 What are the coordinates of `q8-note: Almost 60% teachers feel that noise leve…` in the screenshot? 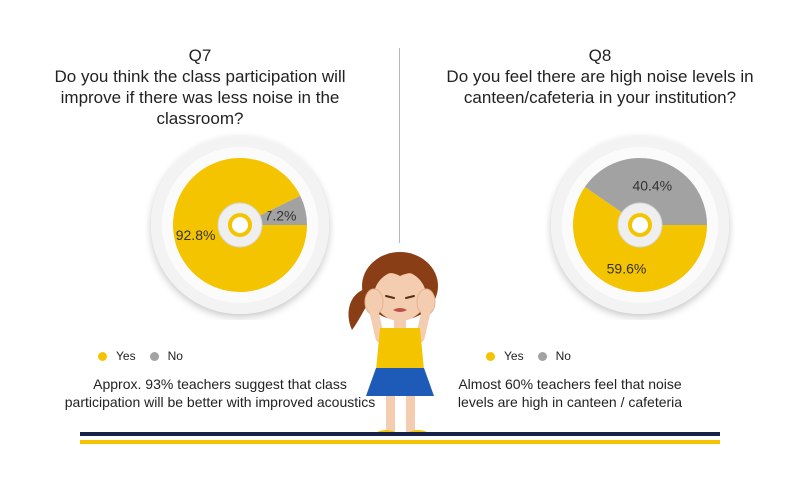 It's located at (570, 393).